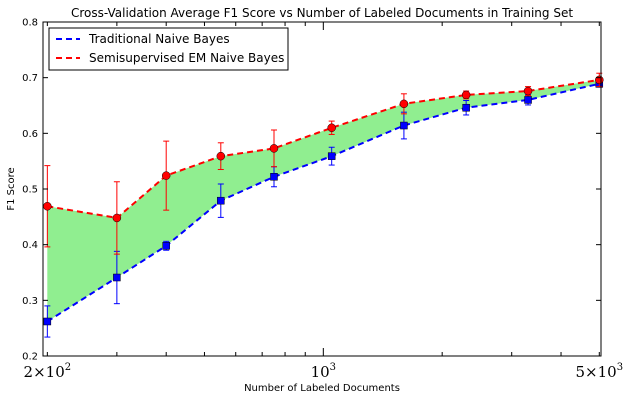 Image resolution: width=627 pixels, height=401 pixels. I want to click on x-tick-label: 103, so click(323, 371).